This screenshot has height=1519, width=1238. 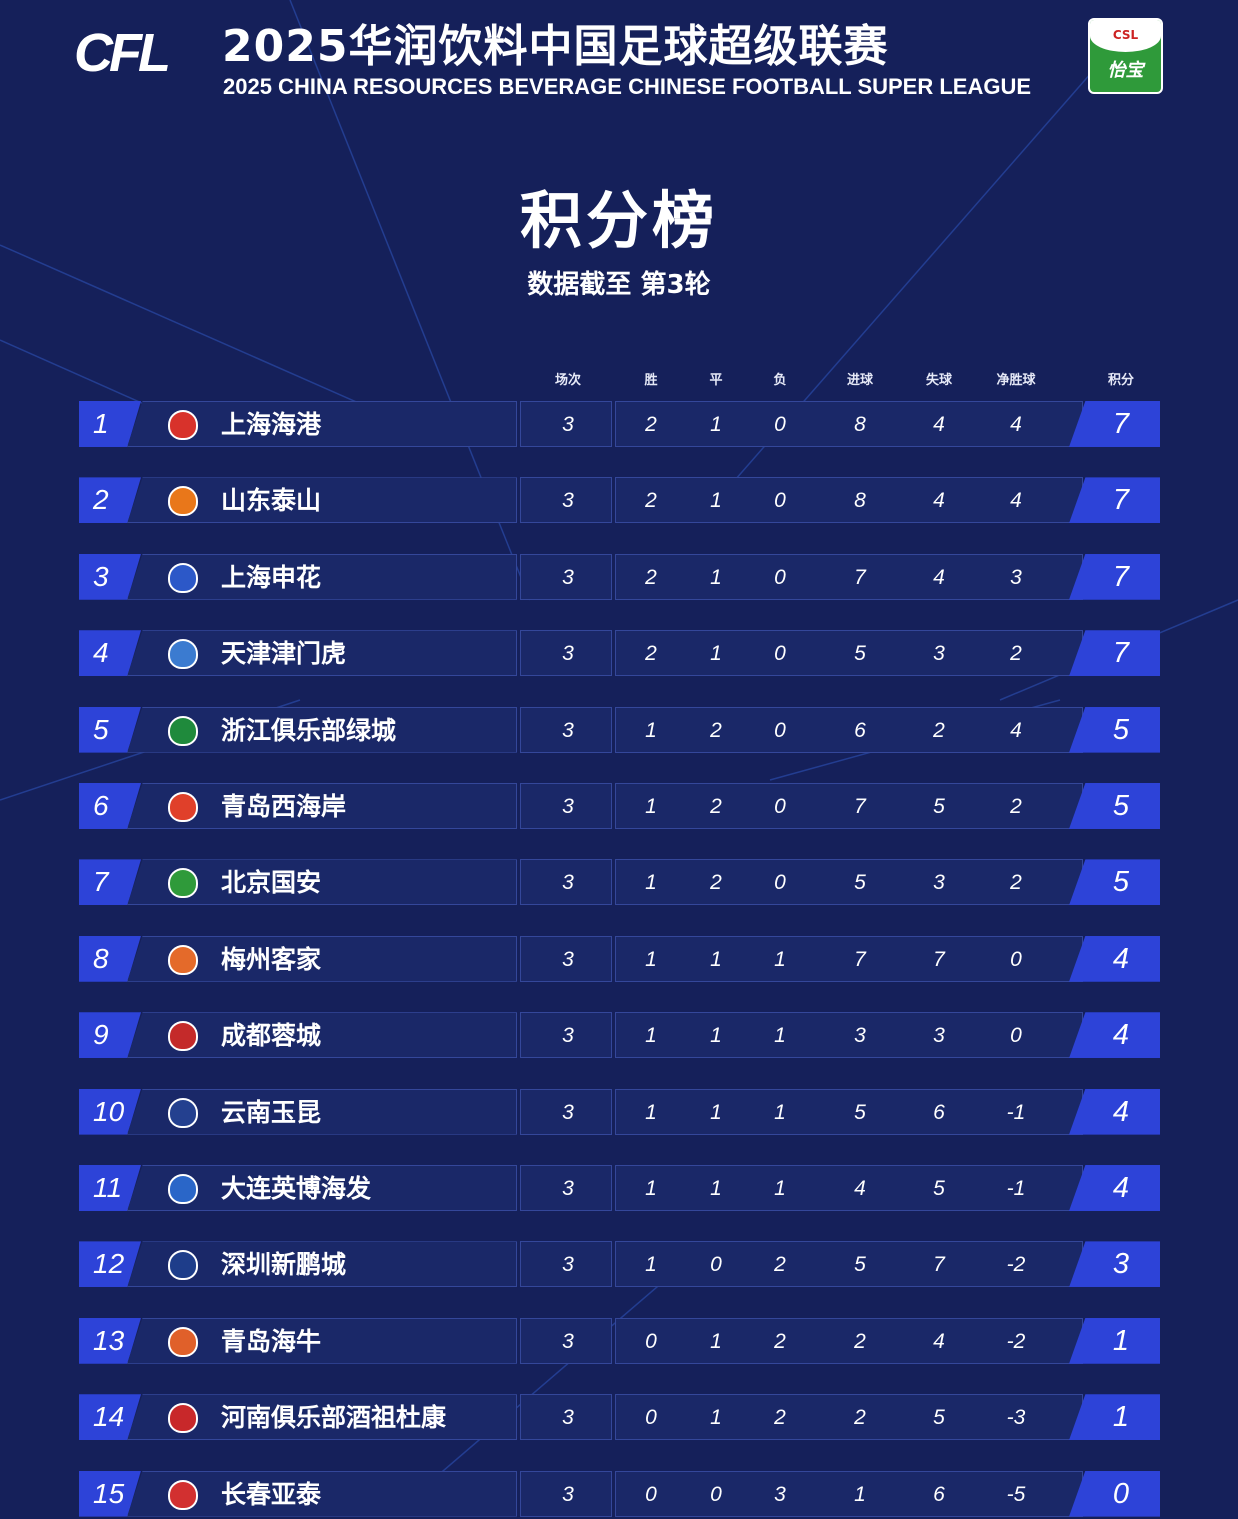 I want to click on stat-ga: 7, so click(x=939, y=1265).